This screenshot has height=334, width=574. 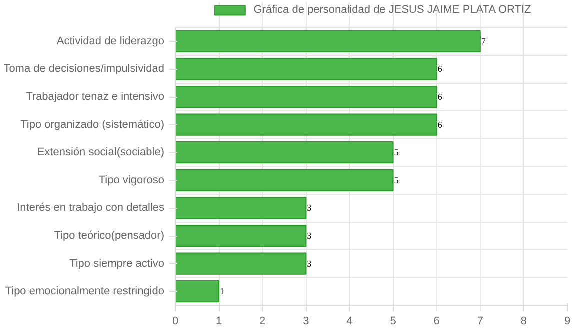 I want to click on x-tick-label: 9, so click(x=567, y=322).